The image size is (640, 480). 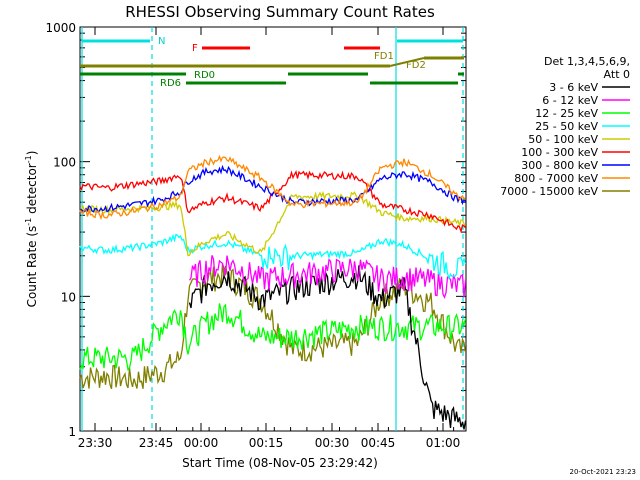 What do you see at coordinates (68, 297) in the screenshot?
I see `y-tick-label: 10` at bounding box center [68, 297].